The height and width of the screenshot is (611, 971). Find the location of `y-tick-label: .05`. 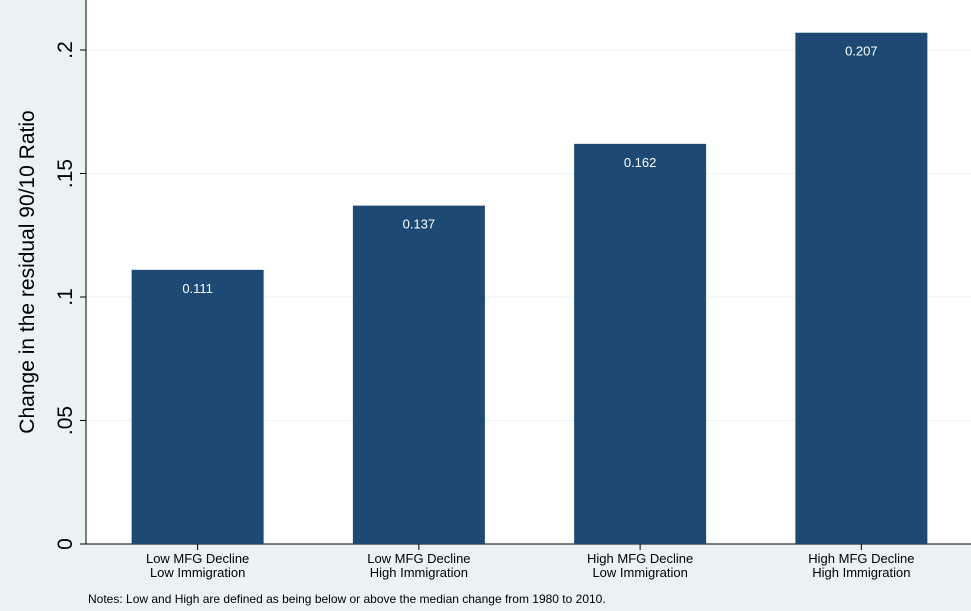

y-tick-label: .05 is located at coordinates (65, 420).